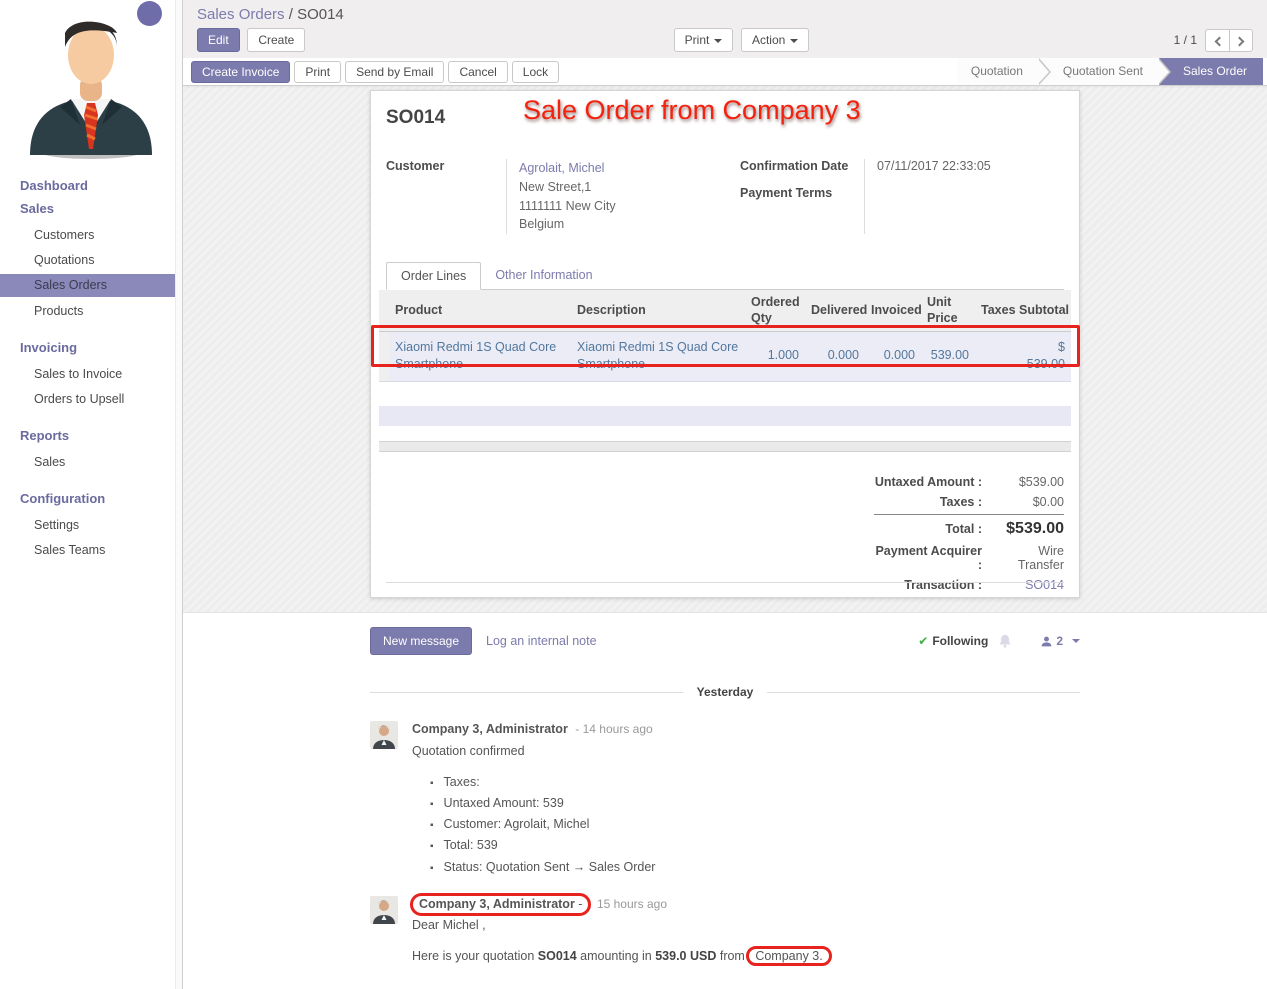  I want to click on bell-icon, so click(1005, 641).